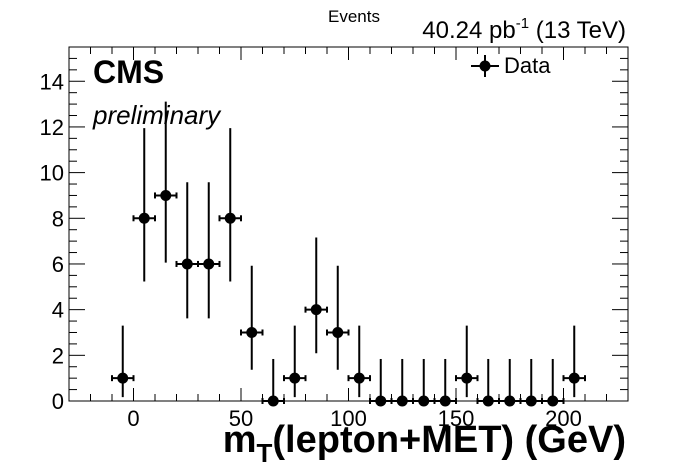 This screenshot has width=696, height=472. What do you see at coordinates (58, 355) in the screenshot?
I see `y-tick-label: 2` at bounding box center [58, 355].